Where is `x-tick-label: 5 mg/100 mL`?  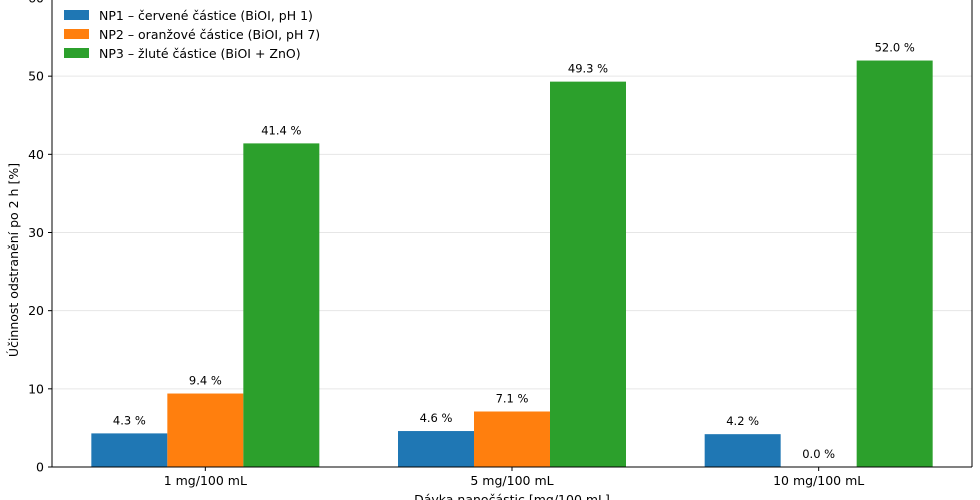
x-tick-label: 5 mg/100 mL is located at coordinates (511, 480).